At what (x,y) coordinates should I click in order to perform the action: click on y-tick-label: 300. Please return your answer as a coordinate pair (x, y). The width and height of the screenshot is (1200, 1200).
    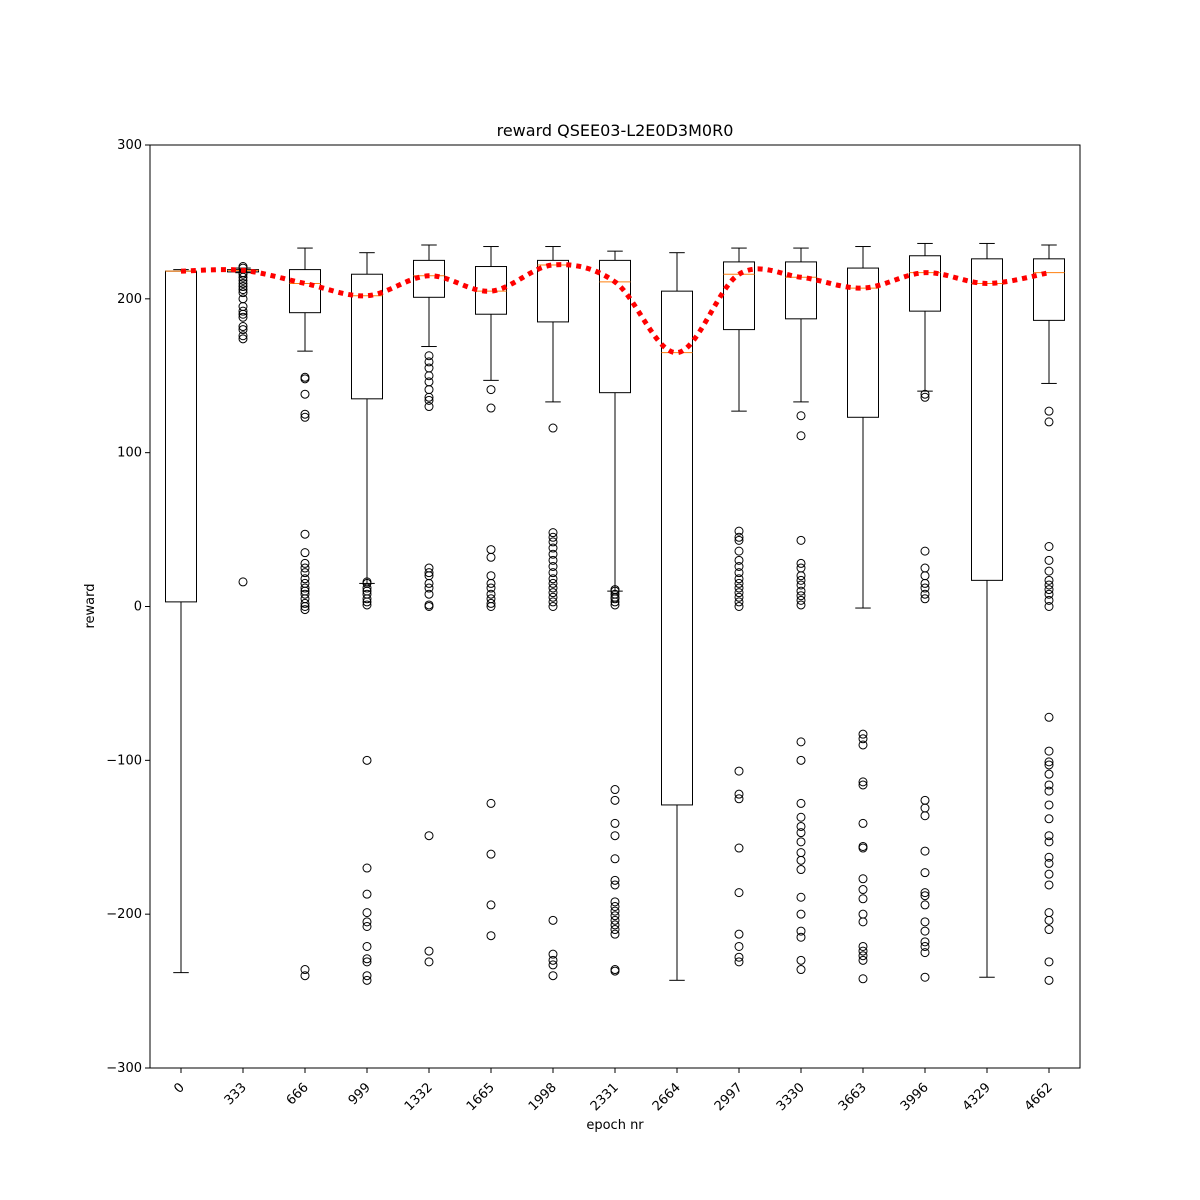
    Looking at the image, I should click on (129, 145).